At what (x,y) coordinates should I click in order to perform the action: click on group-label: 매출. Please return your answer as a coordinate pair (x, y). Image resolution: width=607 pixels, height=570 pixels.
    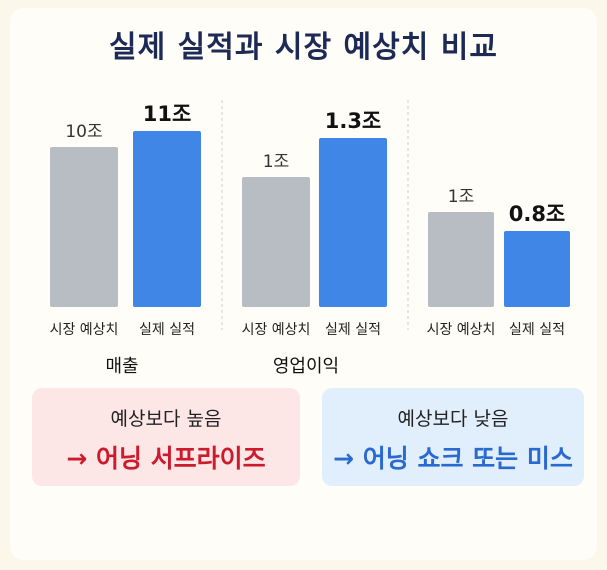
    Looking at the image, I should click on (121, 366).